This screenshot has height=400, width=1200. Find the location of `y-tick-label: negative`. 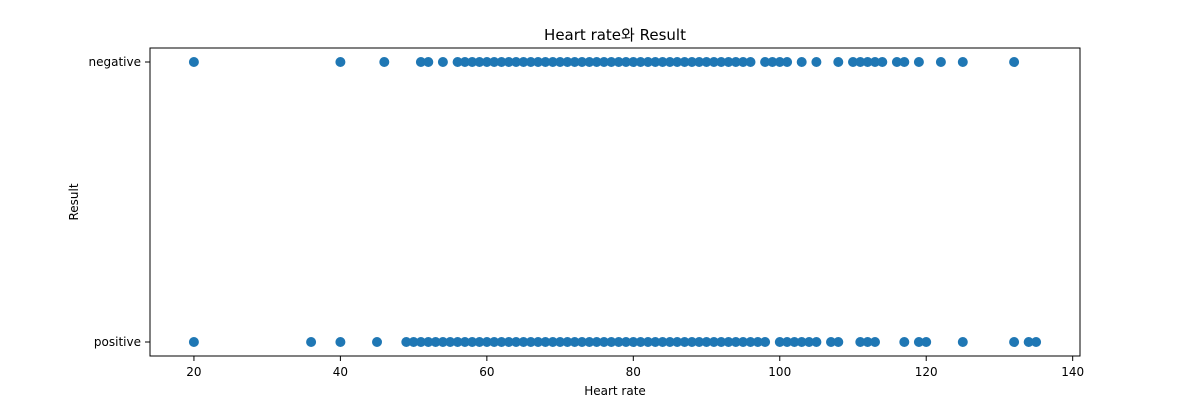

y-tick-label: negative is located at coordinates (115, 62).